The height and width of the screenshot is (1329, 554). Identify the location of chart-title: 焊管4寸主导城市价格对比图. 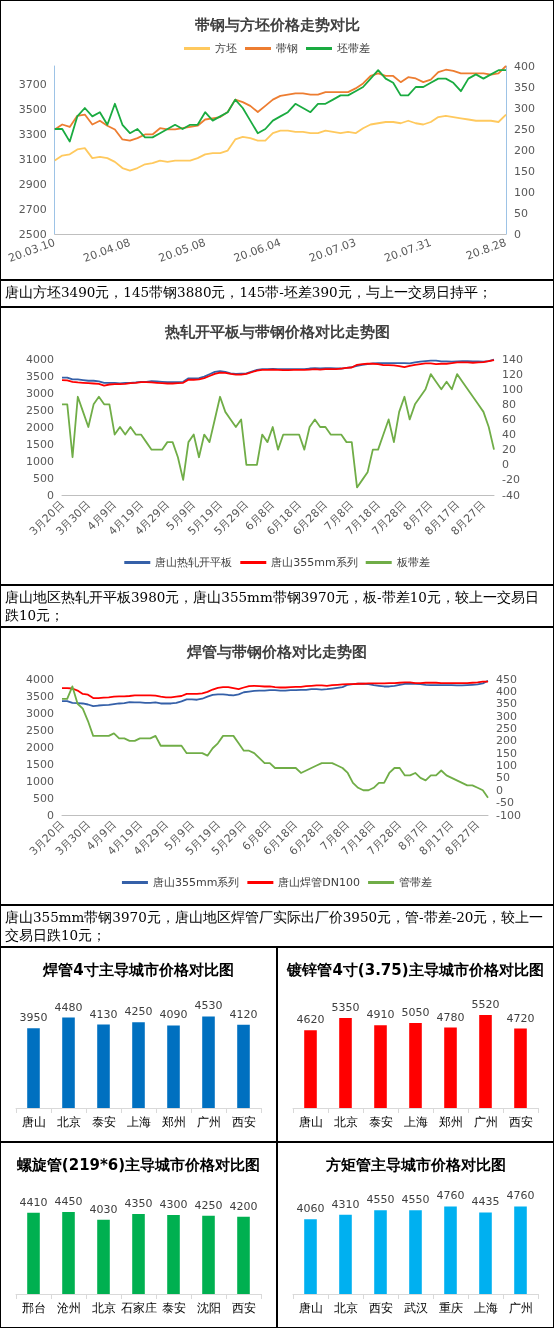
(138, 969).